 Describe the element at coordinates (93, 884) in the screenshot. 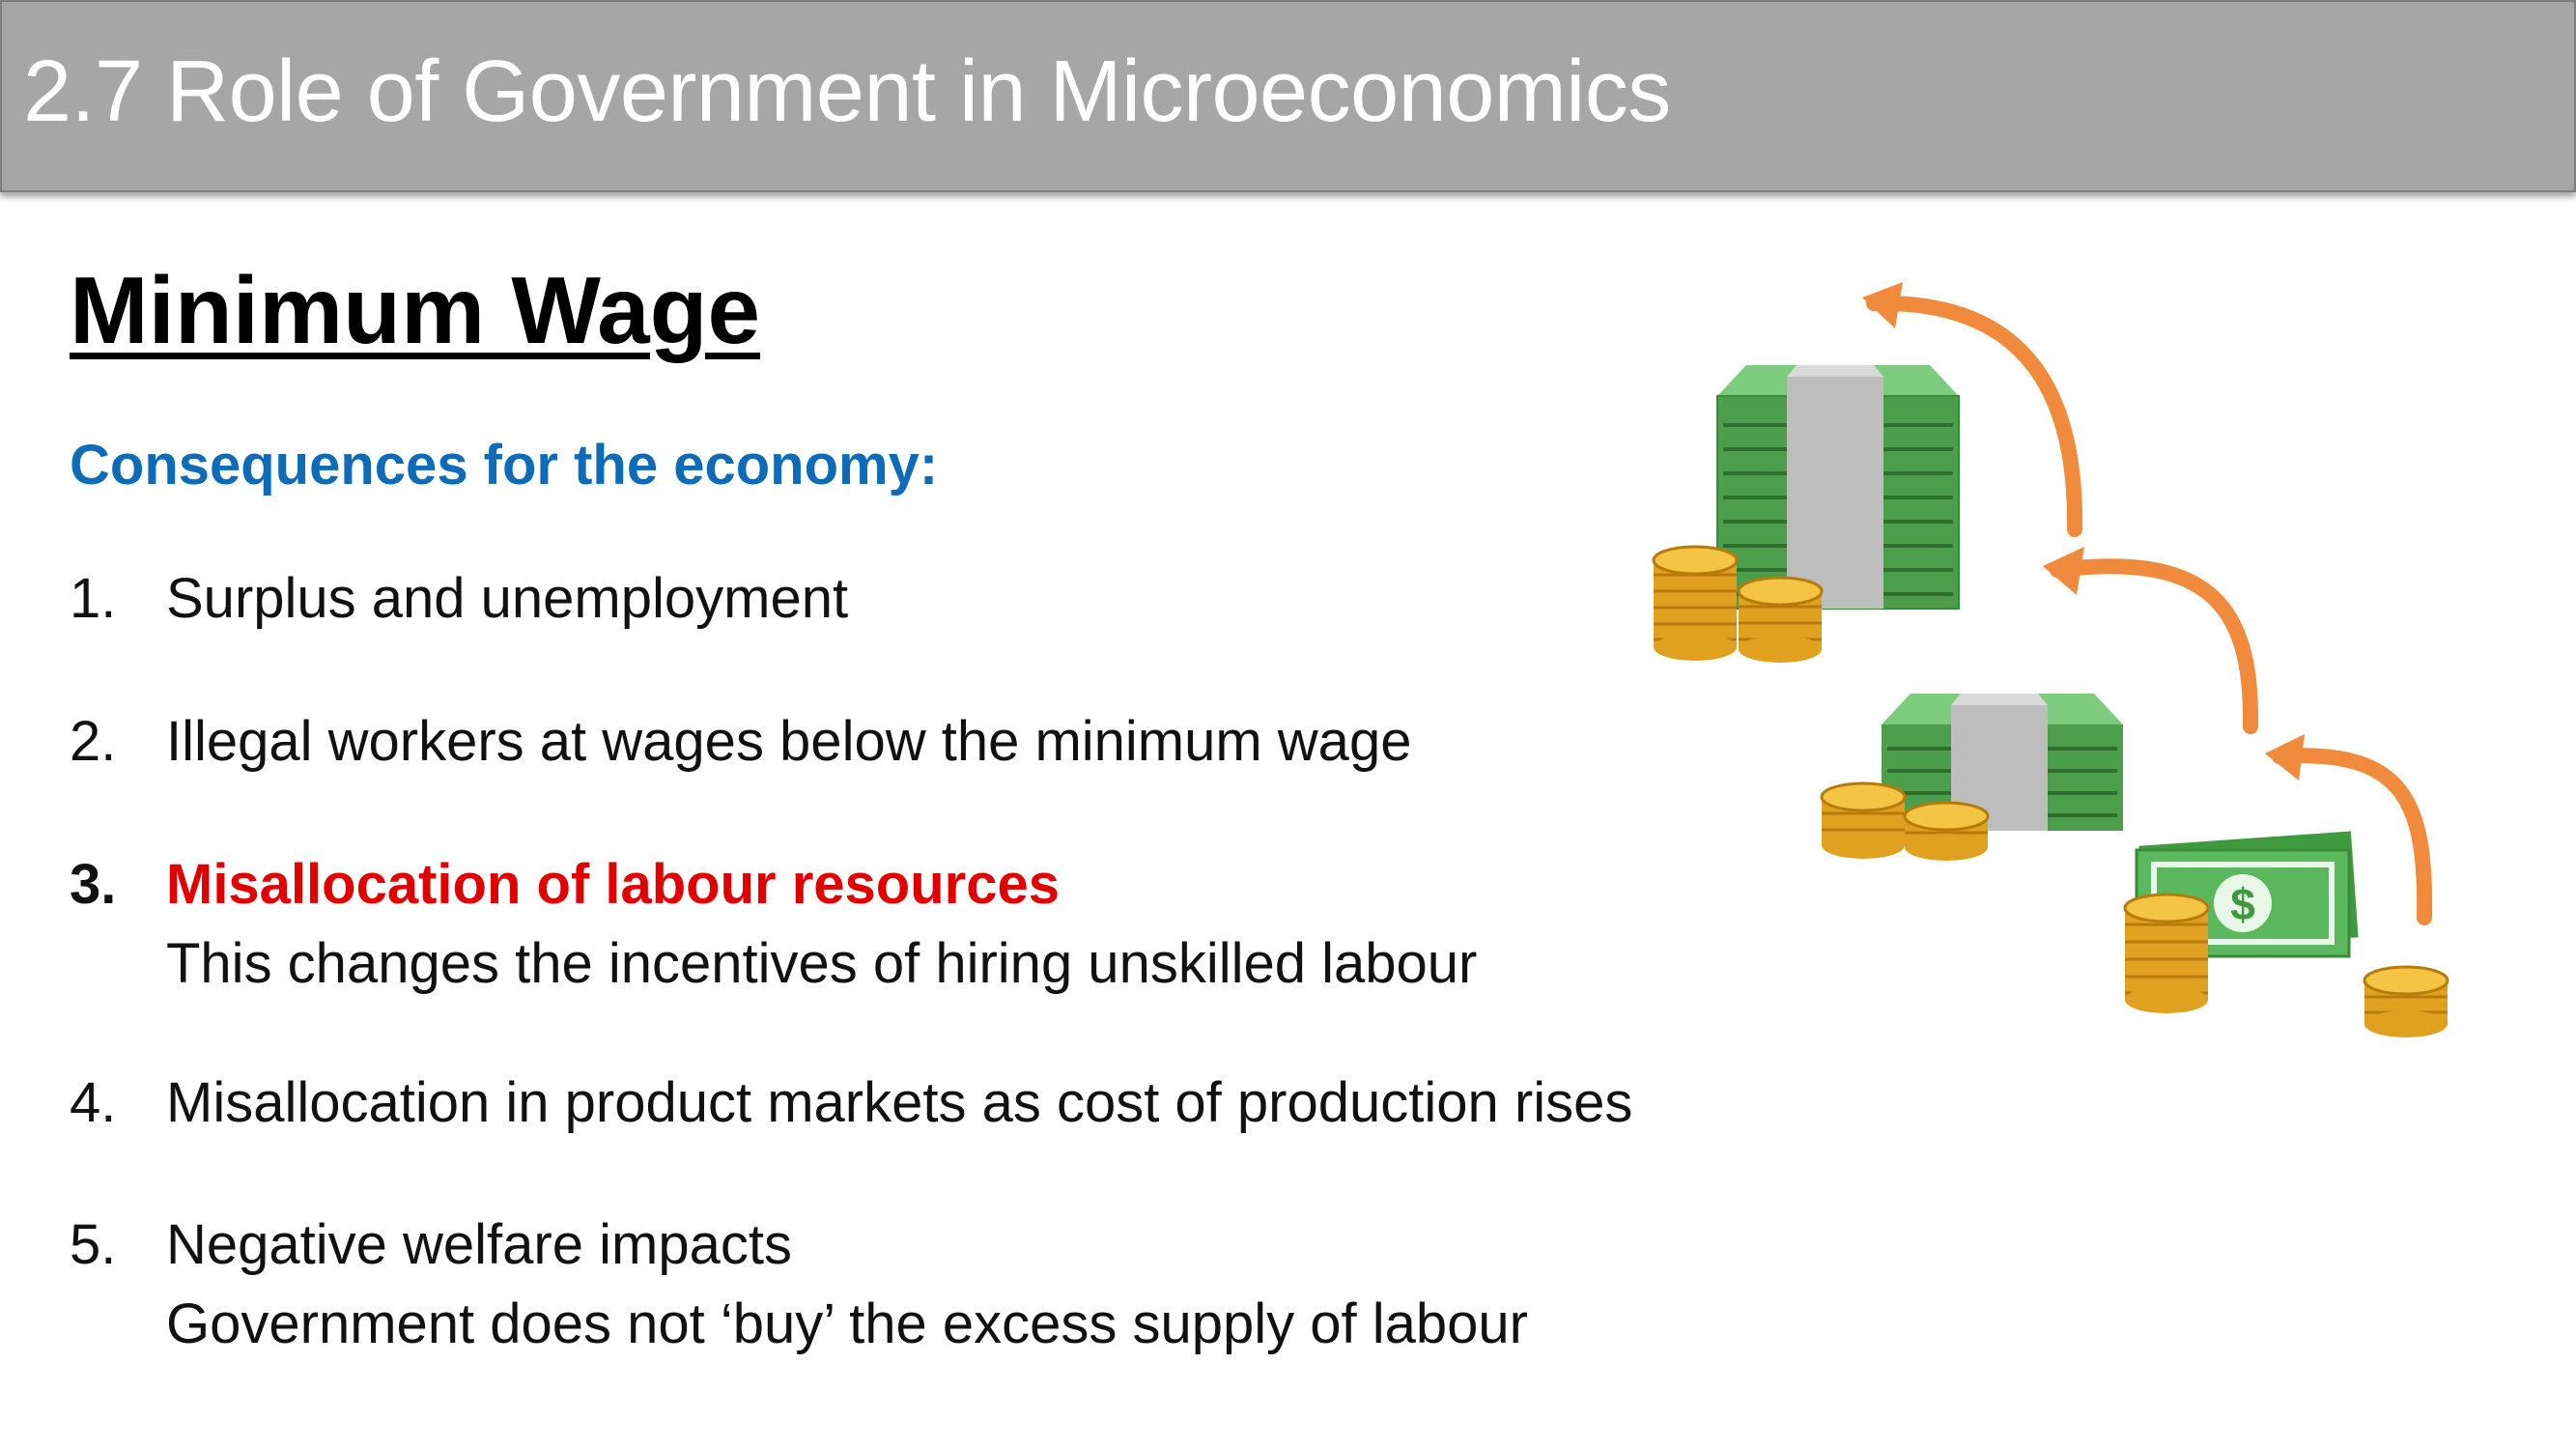

I see `list-number: 3.` at that location.